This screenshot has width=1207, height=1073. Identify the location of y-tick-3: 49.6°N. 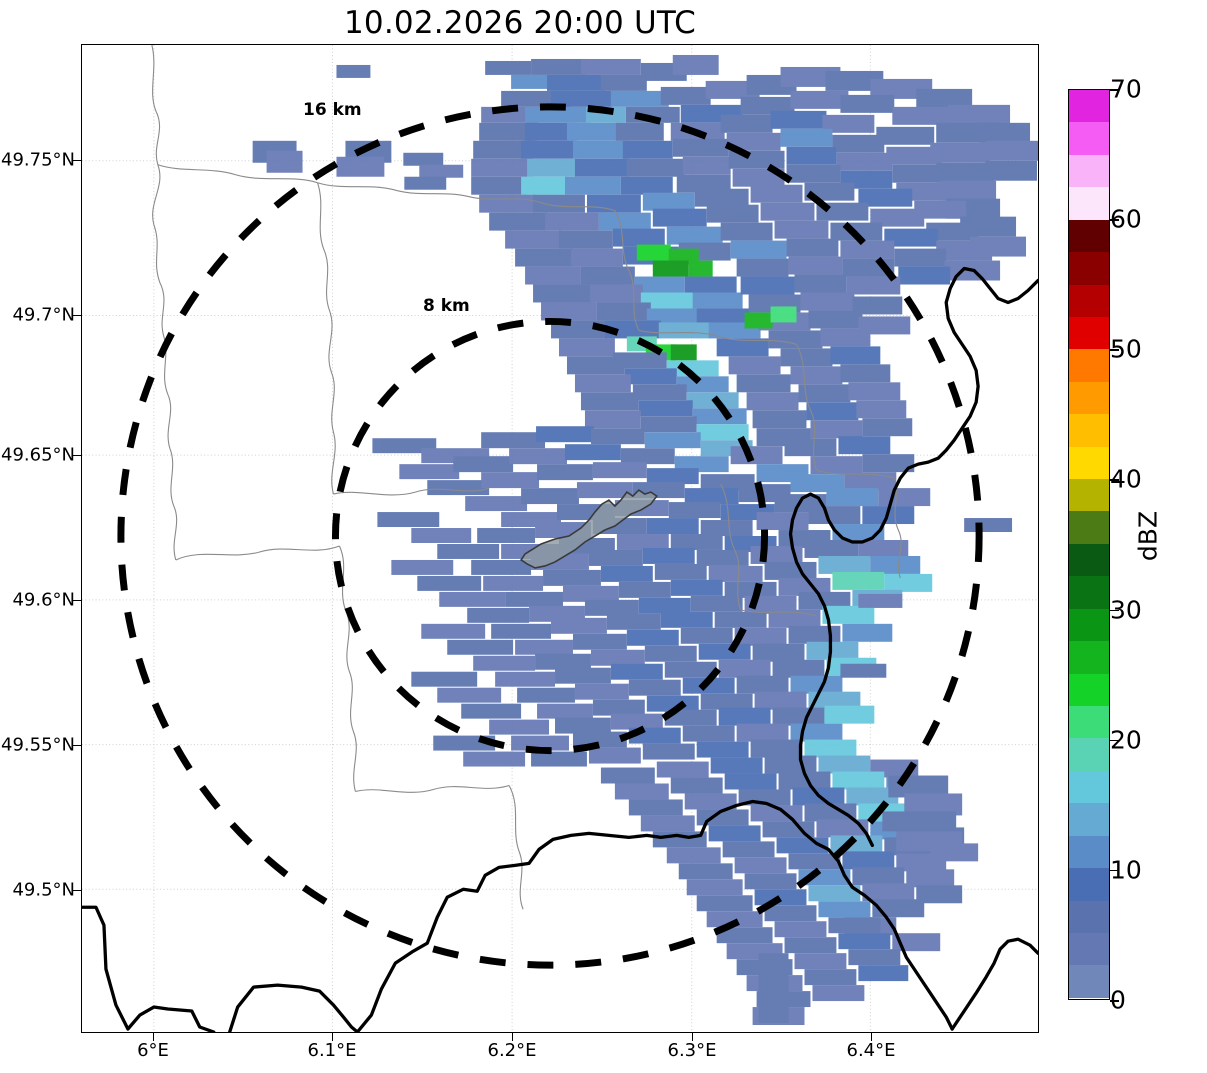
(43, 600).